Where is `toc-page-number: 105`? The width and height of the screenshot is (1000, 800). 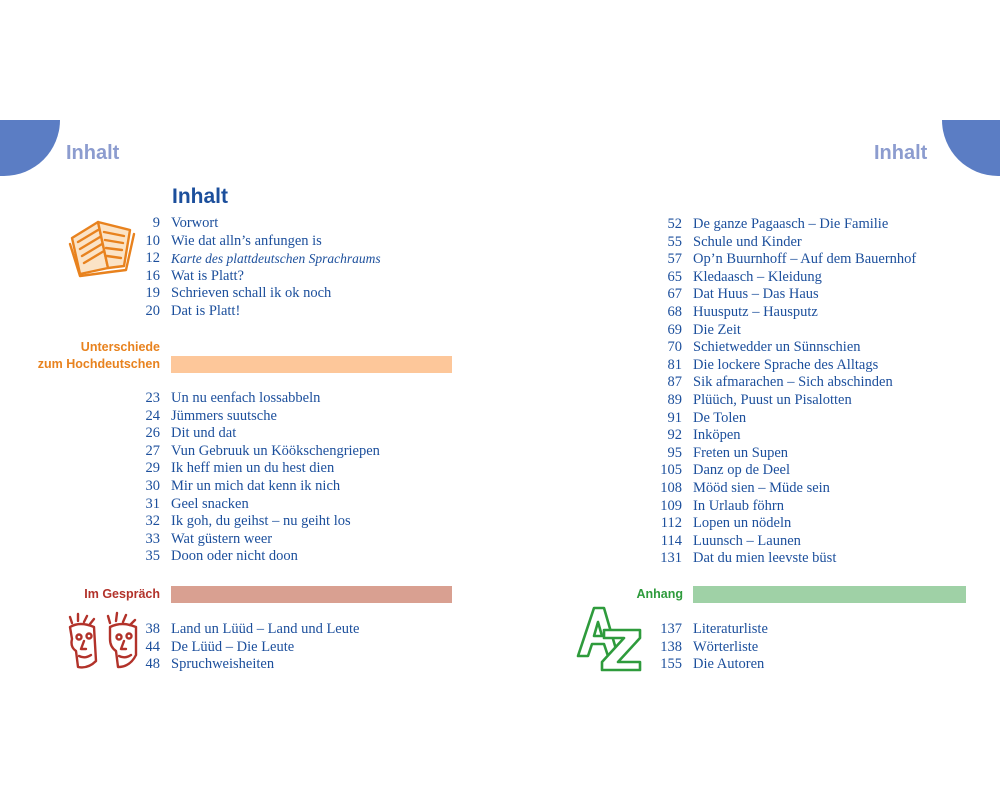 toc-page-number: 105 is located at coordinates (671, 470).